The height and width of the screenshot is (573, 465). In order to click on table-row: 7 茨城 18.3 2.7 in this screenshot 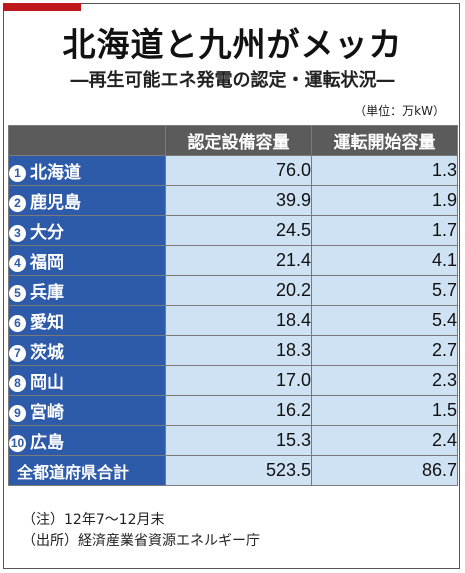, I will do `click(233, 350)`.